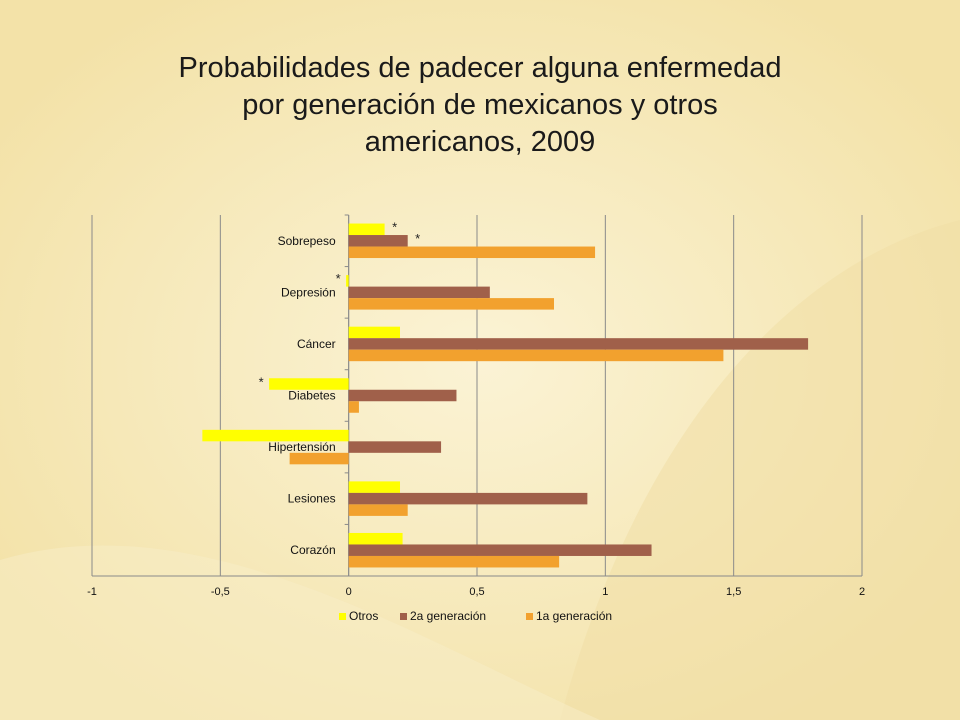 The width and height of the screenshot is (960, 720). Describe the element at coordinates (500, 550) in the screenshot. I see `bar-corazón-1` at that location.